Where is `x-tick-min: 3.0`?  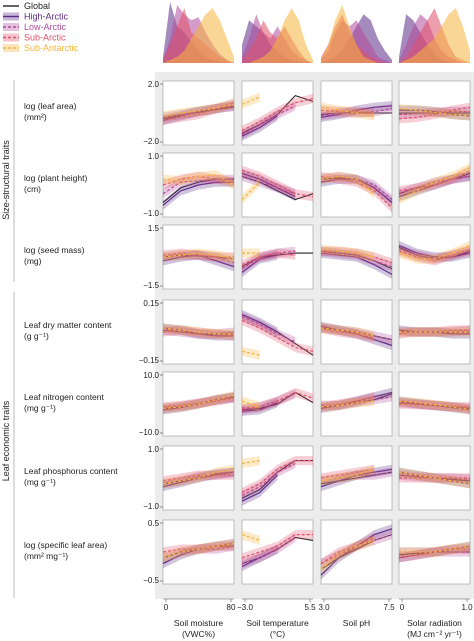 x-tick-min: 3.0 is located at coordinates (324, 607).